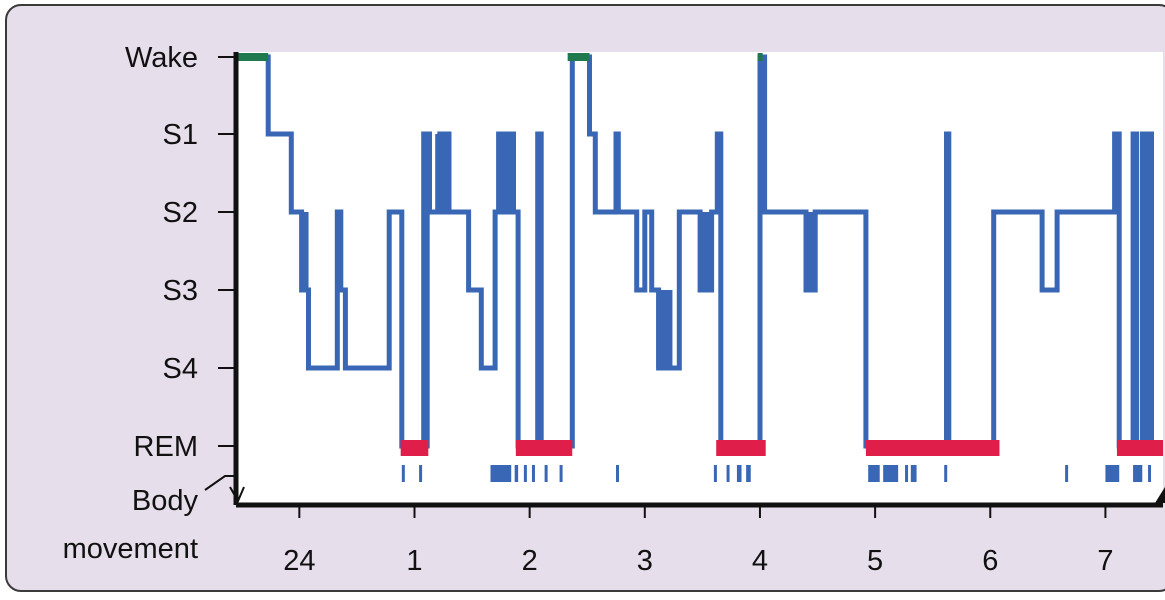  Describe the element at coordinates (237, 495) in the screenshot. I see `y-axis-arrowhead` at that location.